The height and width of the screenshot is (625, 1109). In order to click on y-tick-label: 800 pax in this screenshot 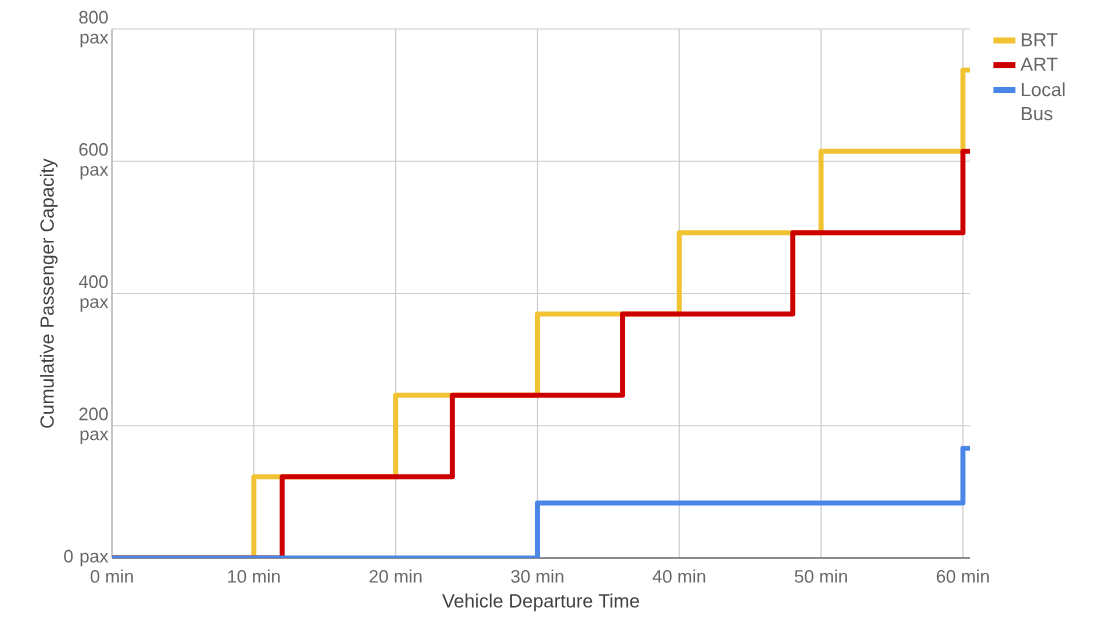, I will do `click(94, 29)`.